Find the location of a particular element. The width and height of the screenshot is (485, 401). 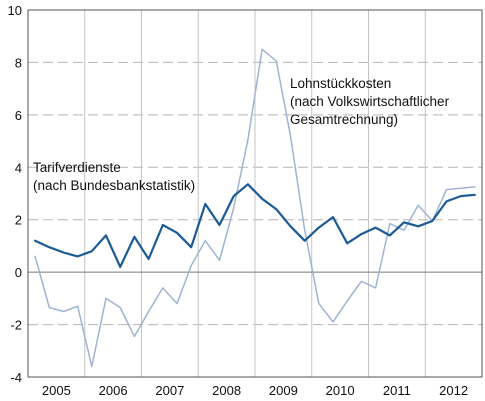

x-tick-label: 2009 is located at coordinates (283, 390).